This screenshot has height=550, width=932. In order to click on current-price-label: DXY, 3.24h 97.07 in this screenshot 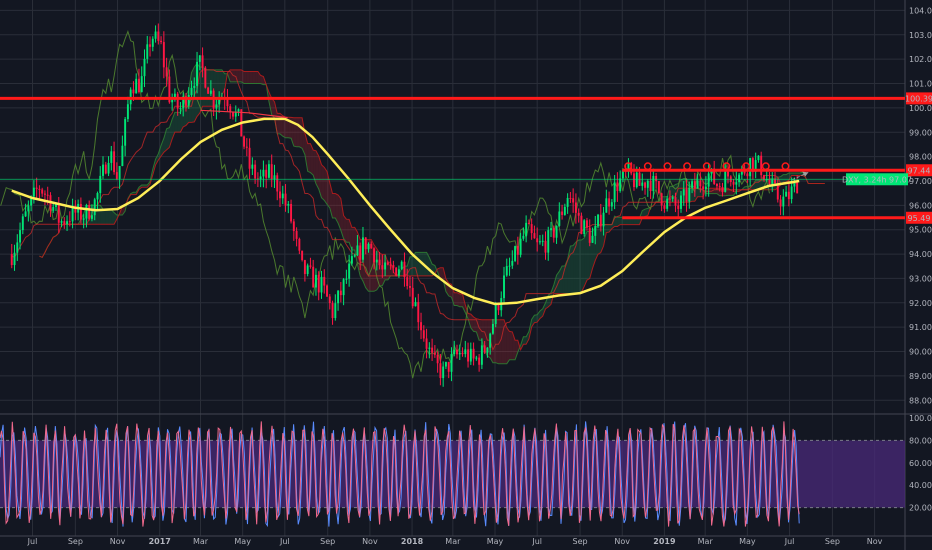, I will do `click(877, 179)`.